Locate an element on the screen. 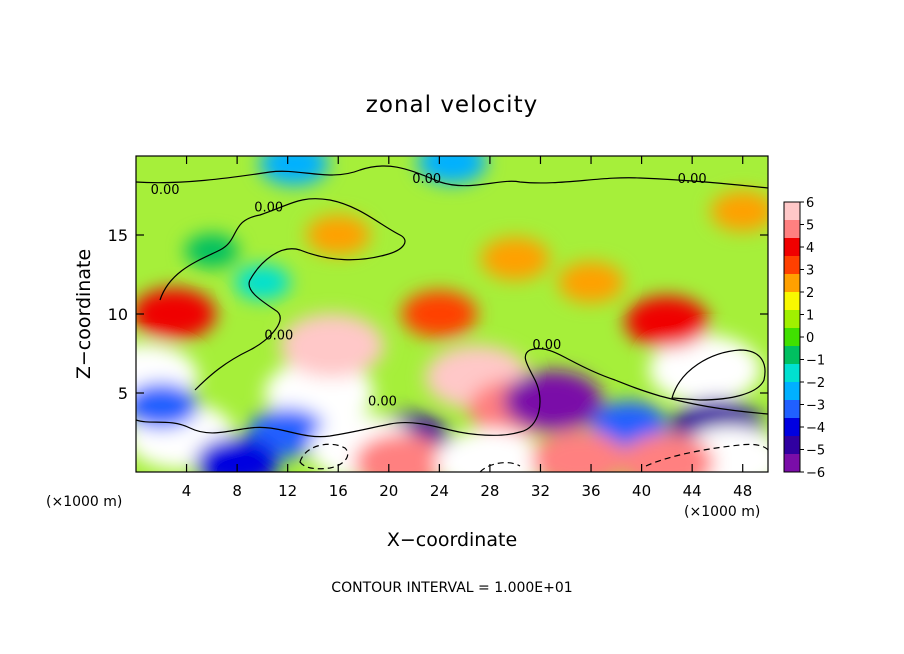  colorbar-tick-label-6: 0 is located at coordinates (810, 338).